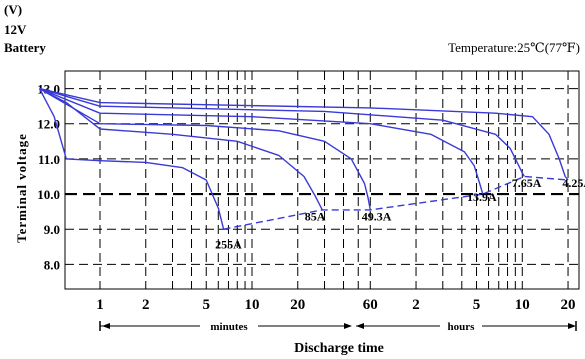  I want to click on temperature-label: Temperature:25℃(77℉), so click(514, 47).